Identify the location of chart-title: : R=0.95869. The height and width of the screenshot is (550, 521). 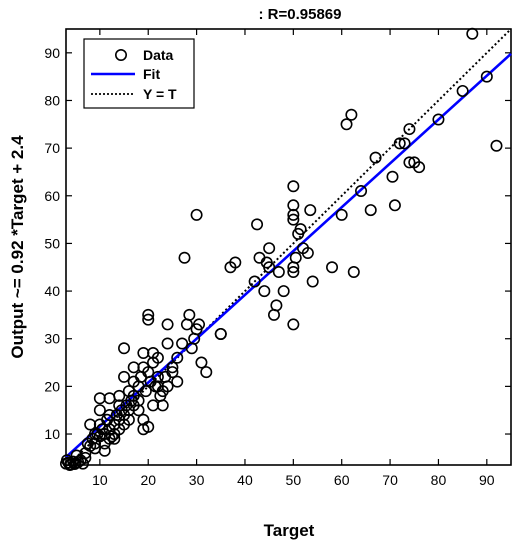
(300, 14).